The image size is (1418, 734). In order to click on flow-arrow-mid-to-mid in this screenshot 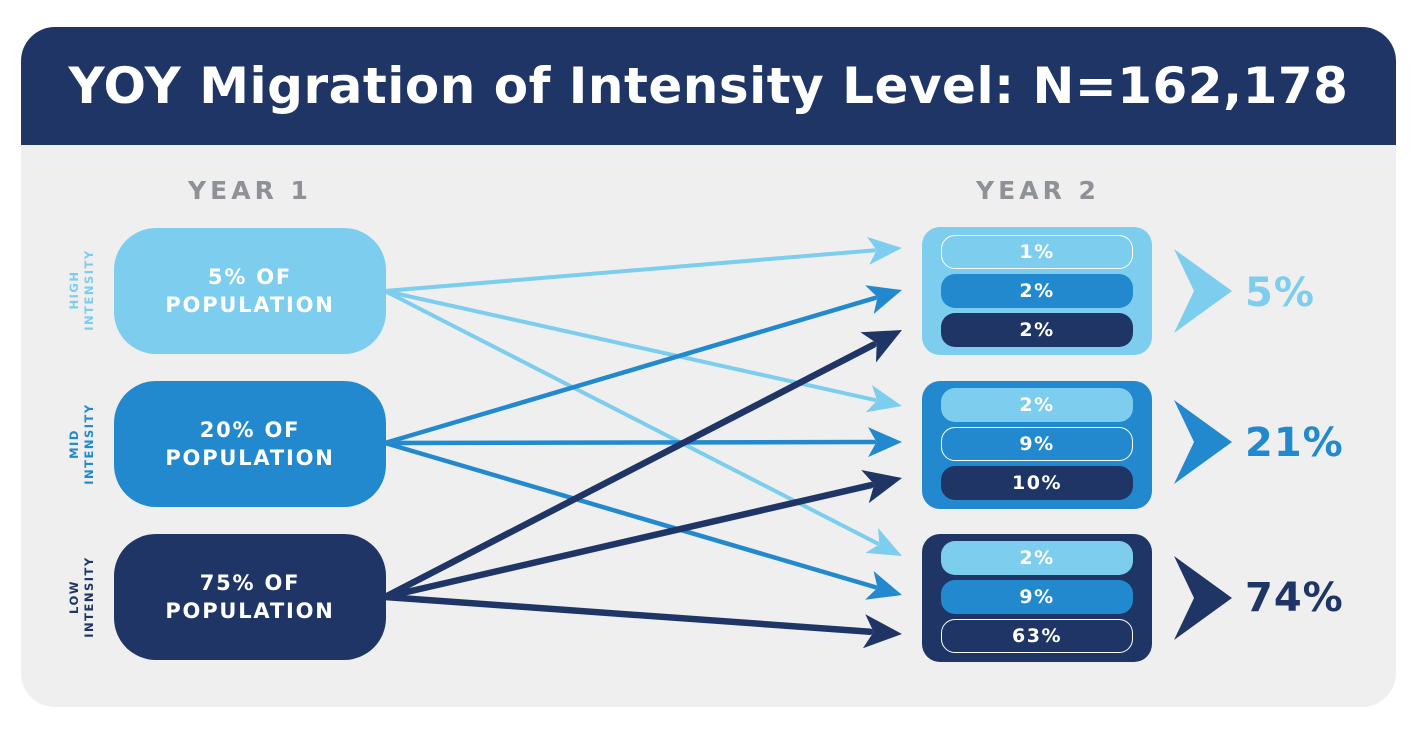, I will do `click(642, 442)`.